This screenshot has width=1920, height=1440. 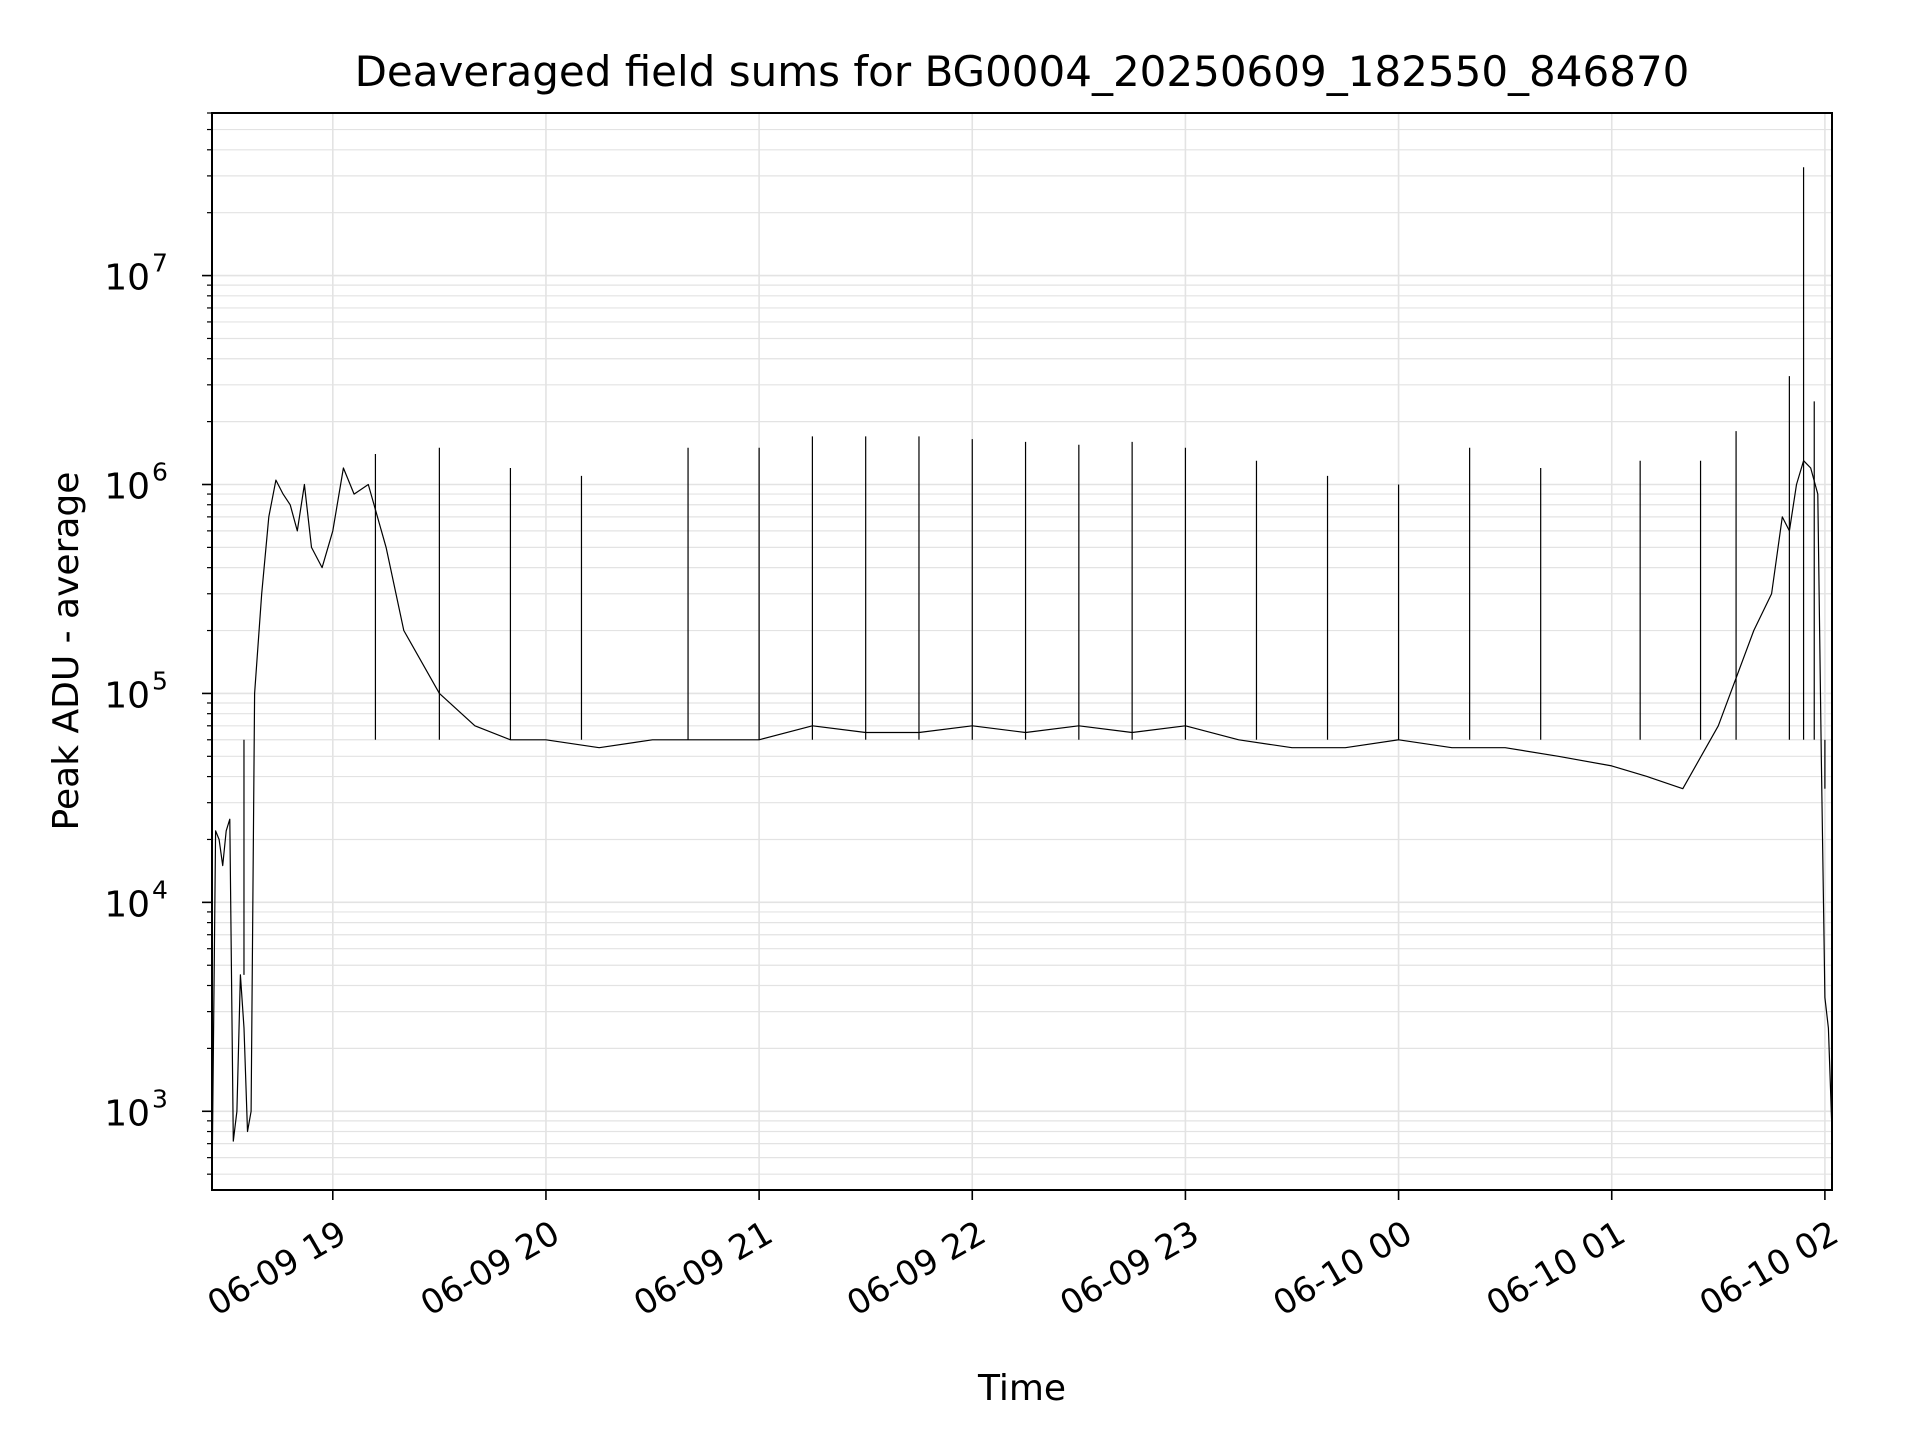 I want to click on y-axis-label: Peak ADU - average, so click(x=66, y=651).